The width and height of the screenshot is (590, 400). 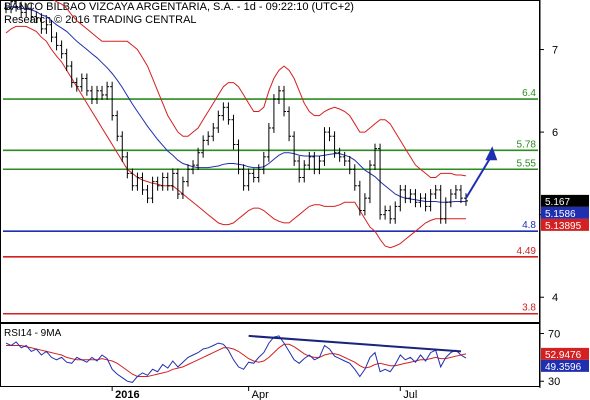 What do you see at coordinates (554, 382) in the screenshot?
I see `rsi-tick-label: 30` at bounding box center [554, 382].